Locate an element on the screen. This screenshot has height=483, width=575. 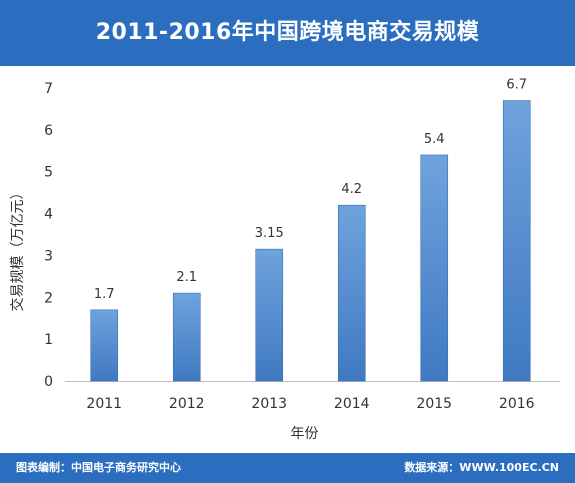
bar-2013 is located at coordinates (269, 315).